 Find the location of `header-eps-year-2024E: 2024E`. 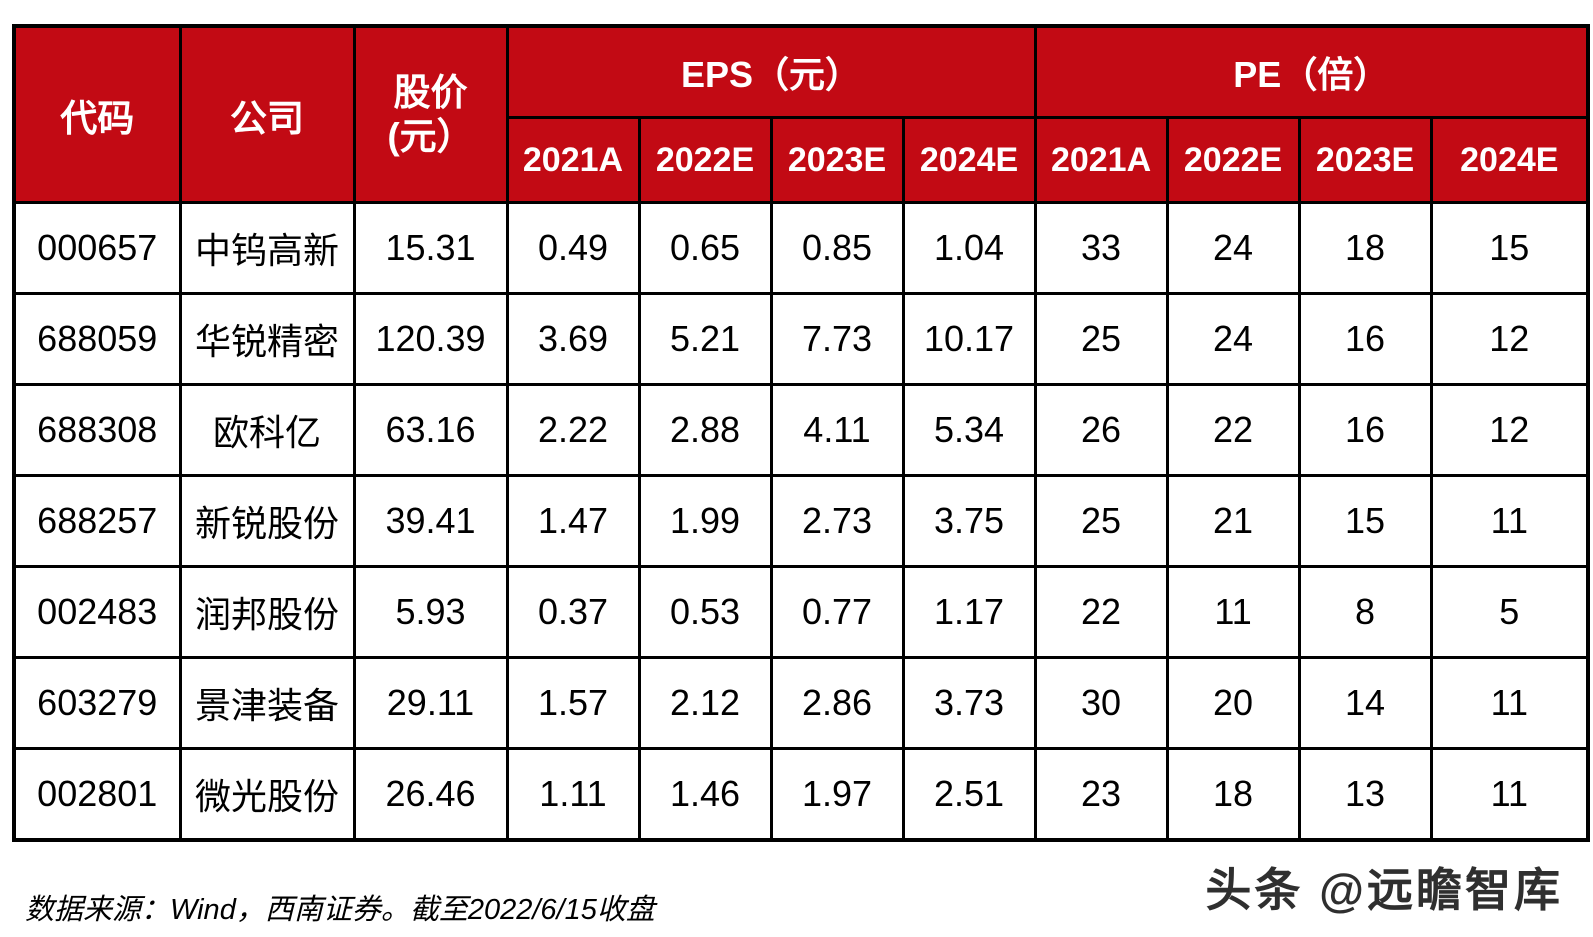

header-eps-year-2024E: 2024E is located at coordinates (969, 160).